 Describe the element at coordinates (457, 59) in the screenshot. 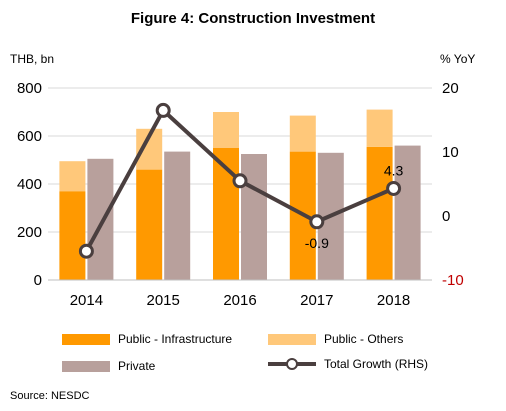

I see `y-right-axis-label: % YoY` at that location.